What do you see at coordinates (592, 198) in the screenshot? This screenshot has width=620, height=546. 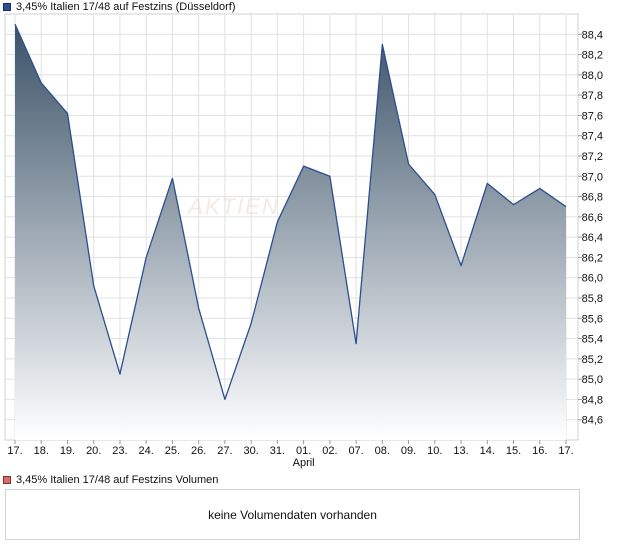 I see `y-tick-label: 86,8` at bounding box center [592, 198].